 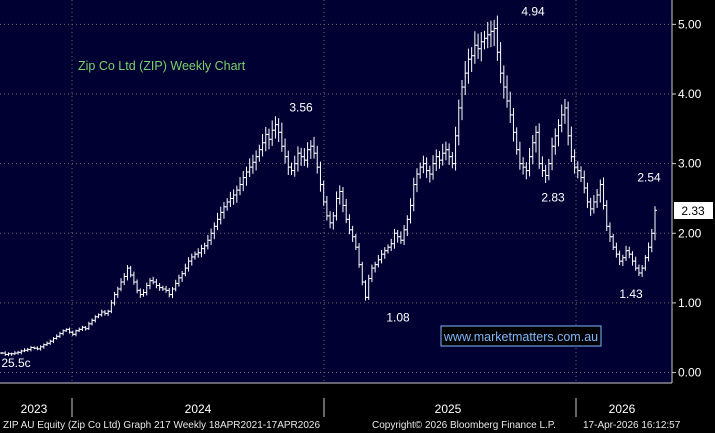 I want to click on last-price-label: 2.33, so click(x=693, y=211).